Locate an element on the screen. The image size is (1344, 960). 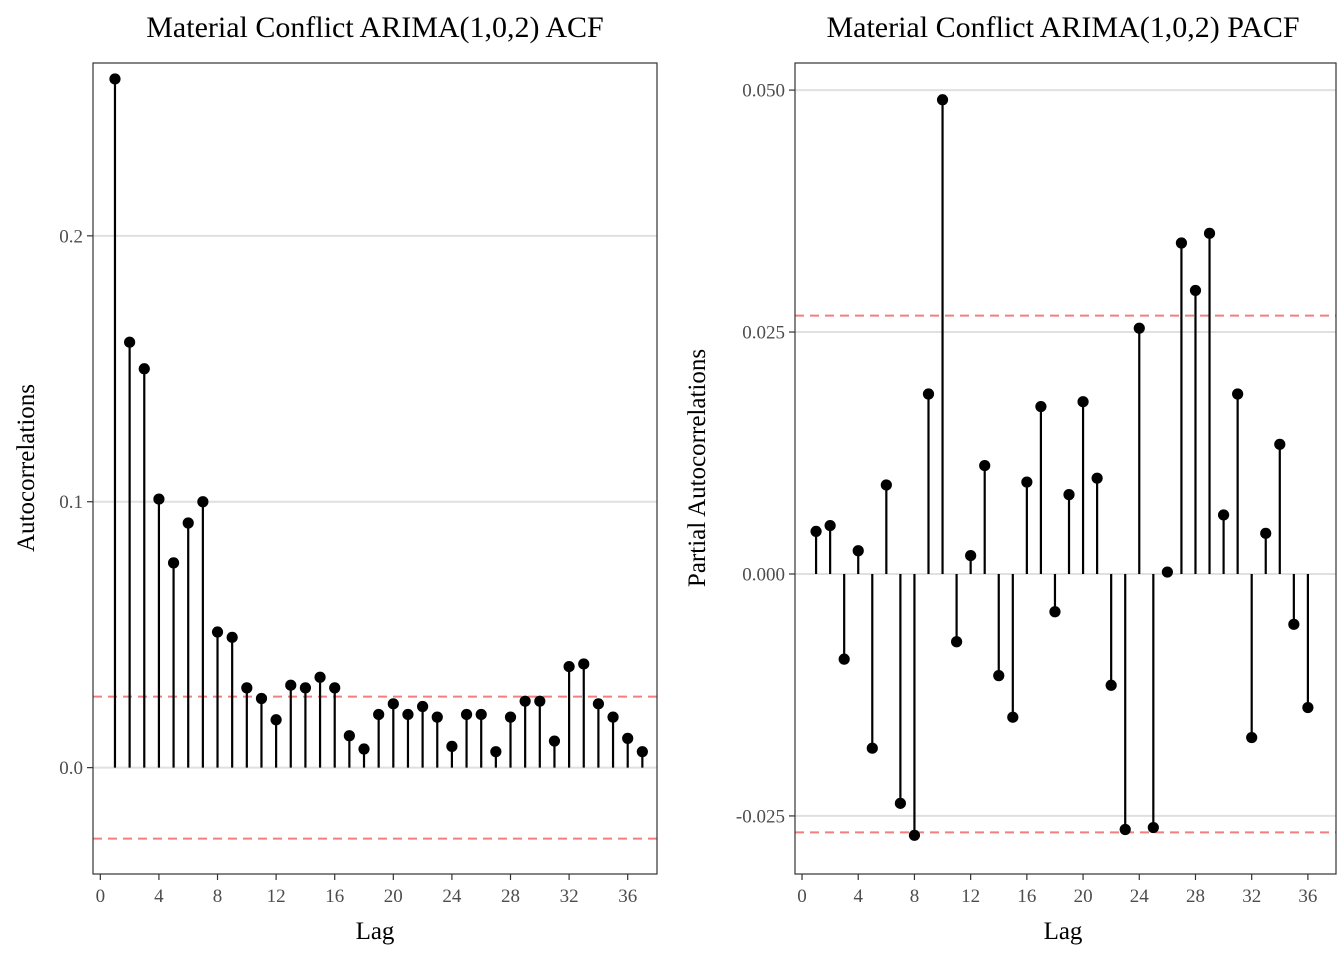
pacf-x-tick-label: 16 is located at coordinates (1026, 896).